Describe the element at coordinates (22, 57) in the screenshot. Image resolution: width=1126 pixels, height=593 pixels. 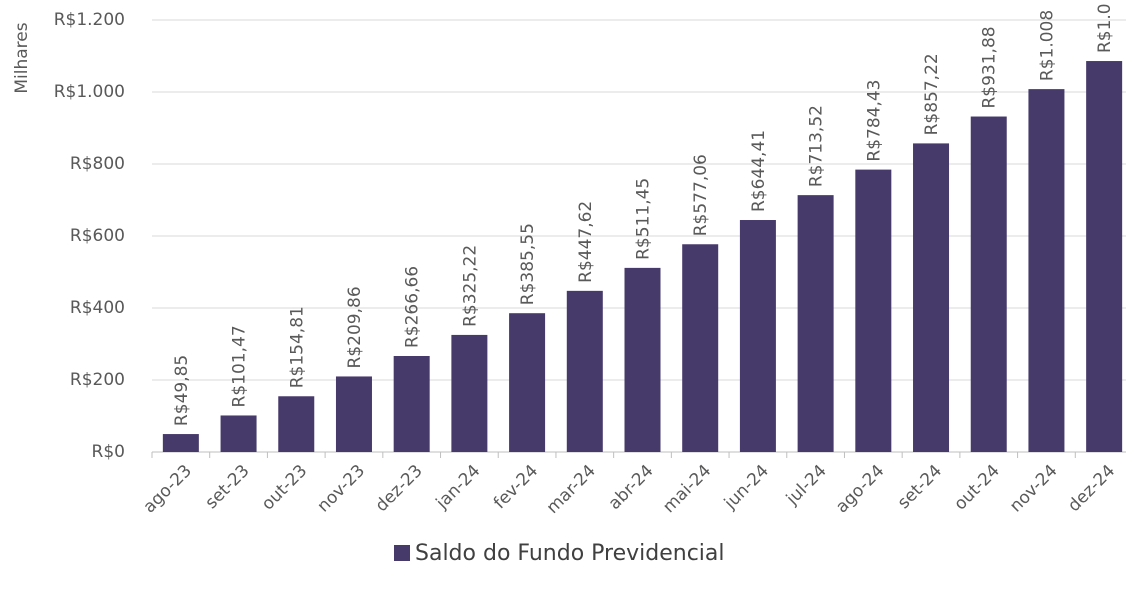
I see `y-axis-label: Milhares` at that location.